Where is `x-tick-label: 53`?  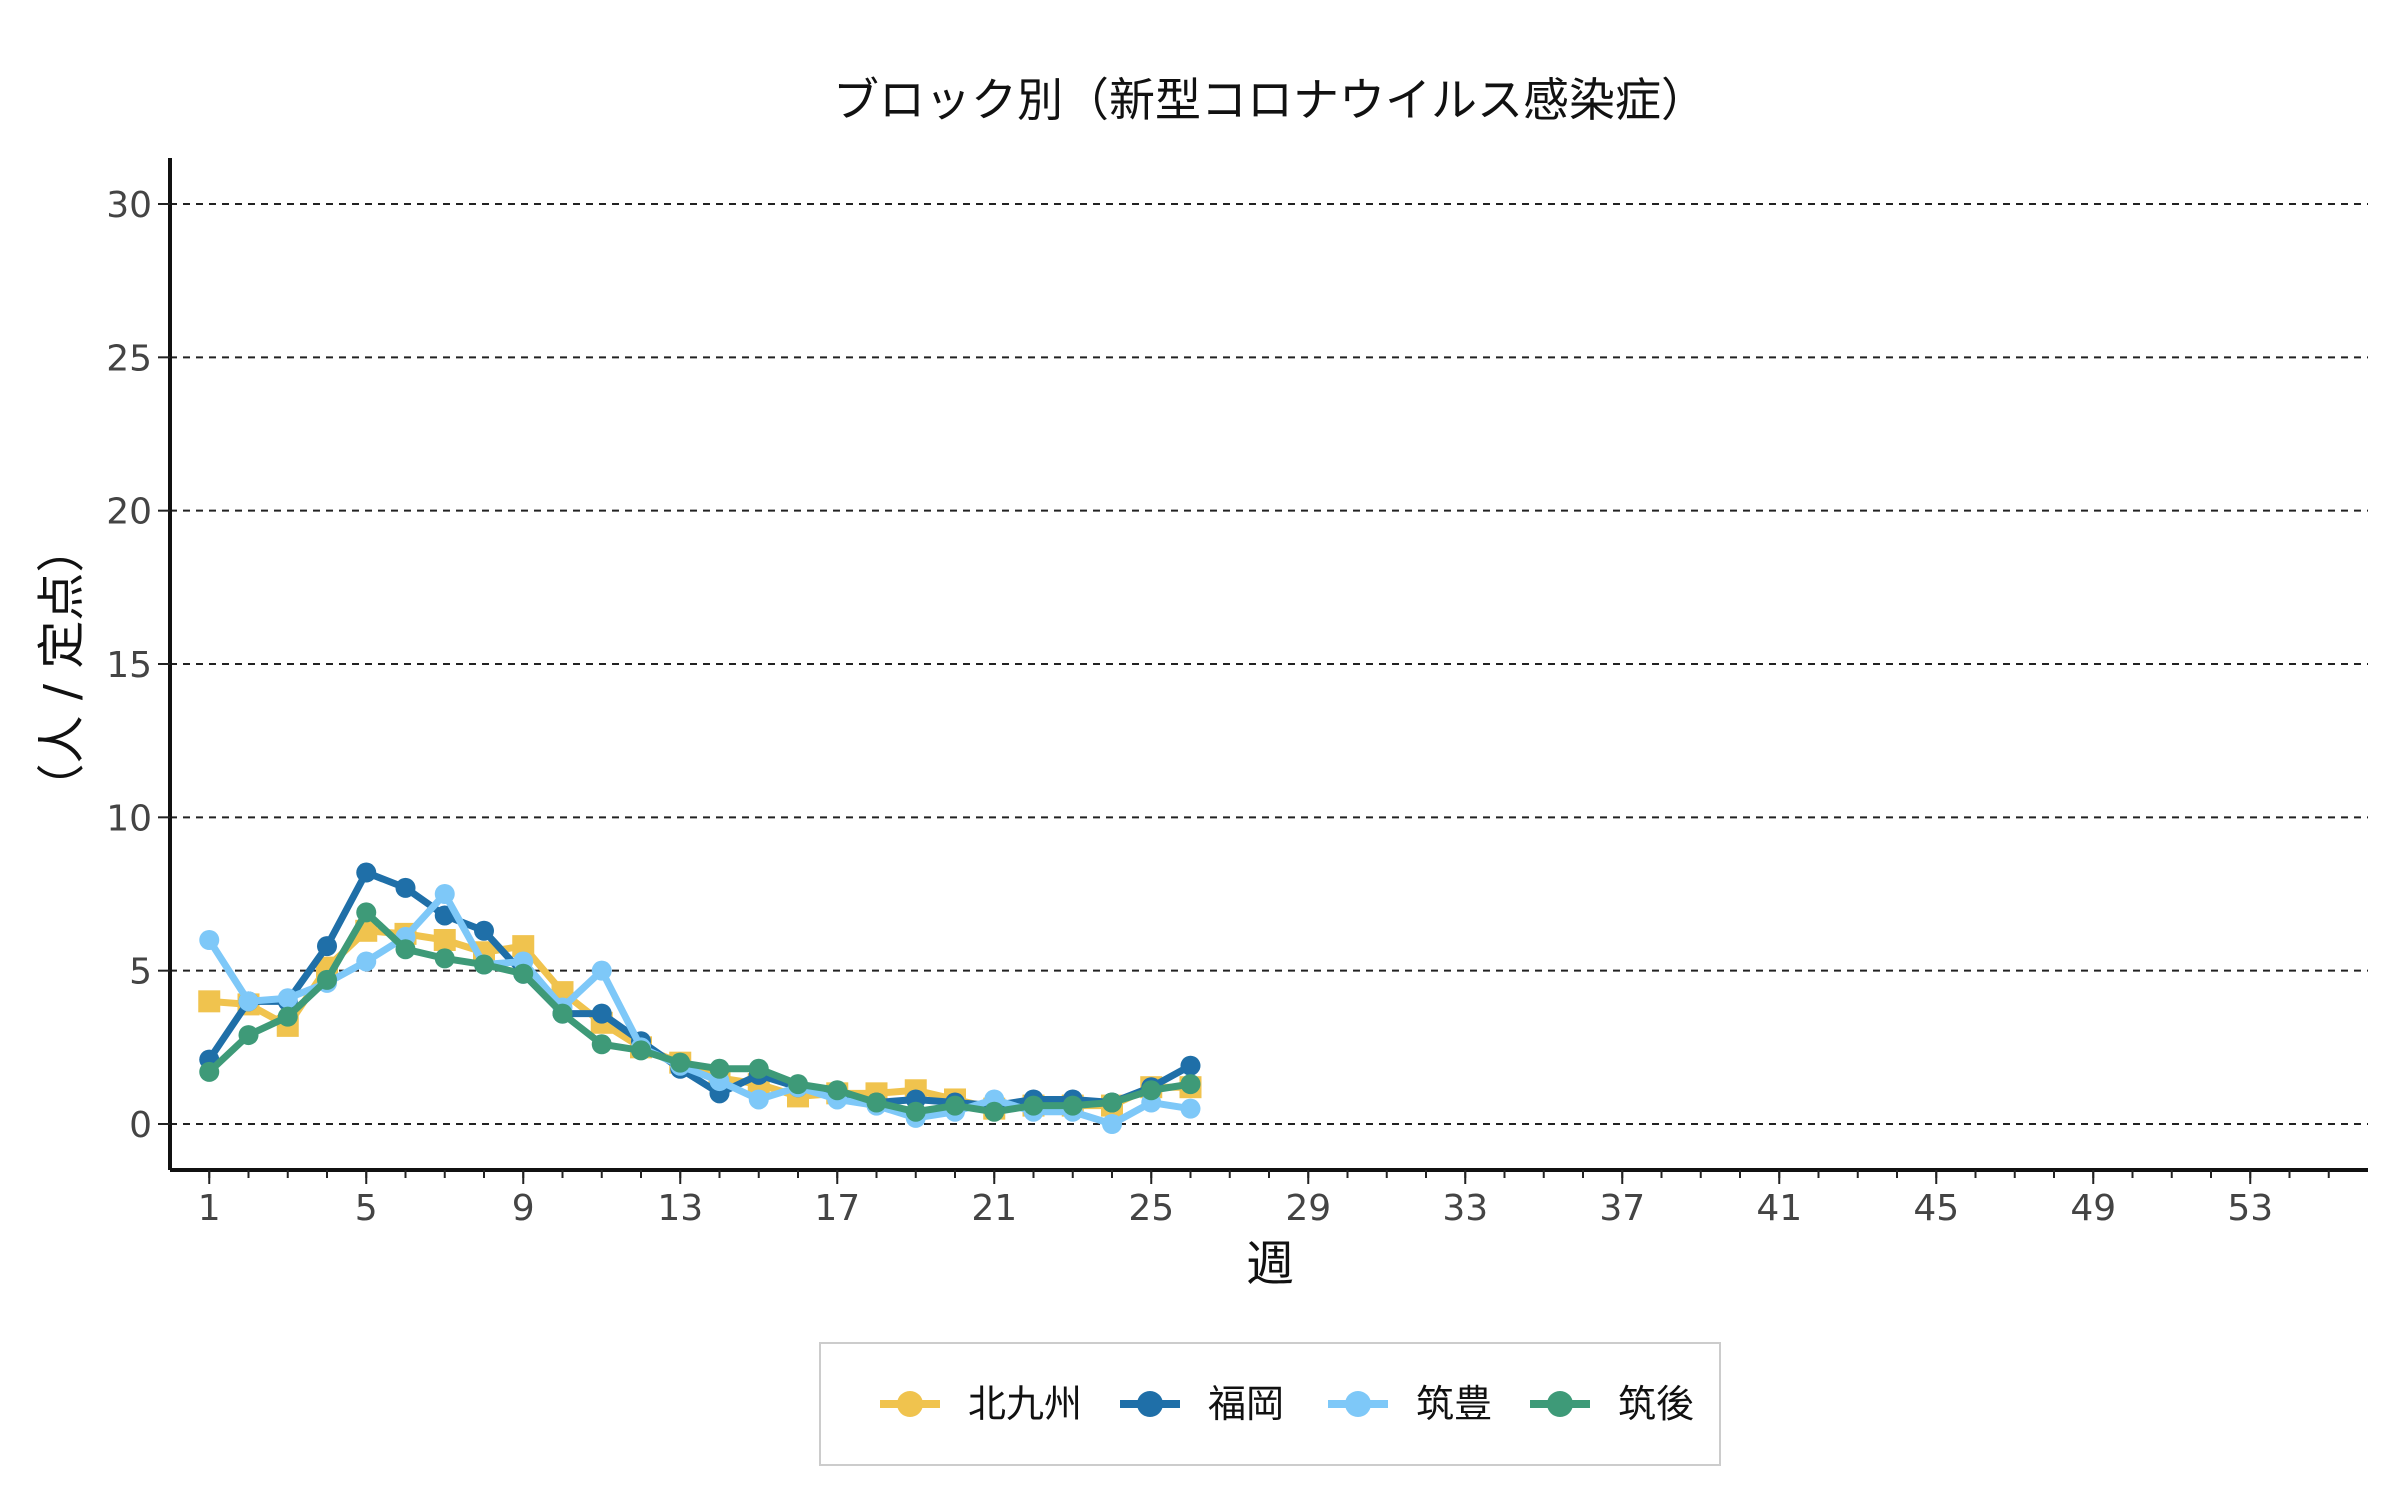
x-tick-label: 53 is located at coordinates (2250, 1208).